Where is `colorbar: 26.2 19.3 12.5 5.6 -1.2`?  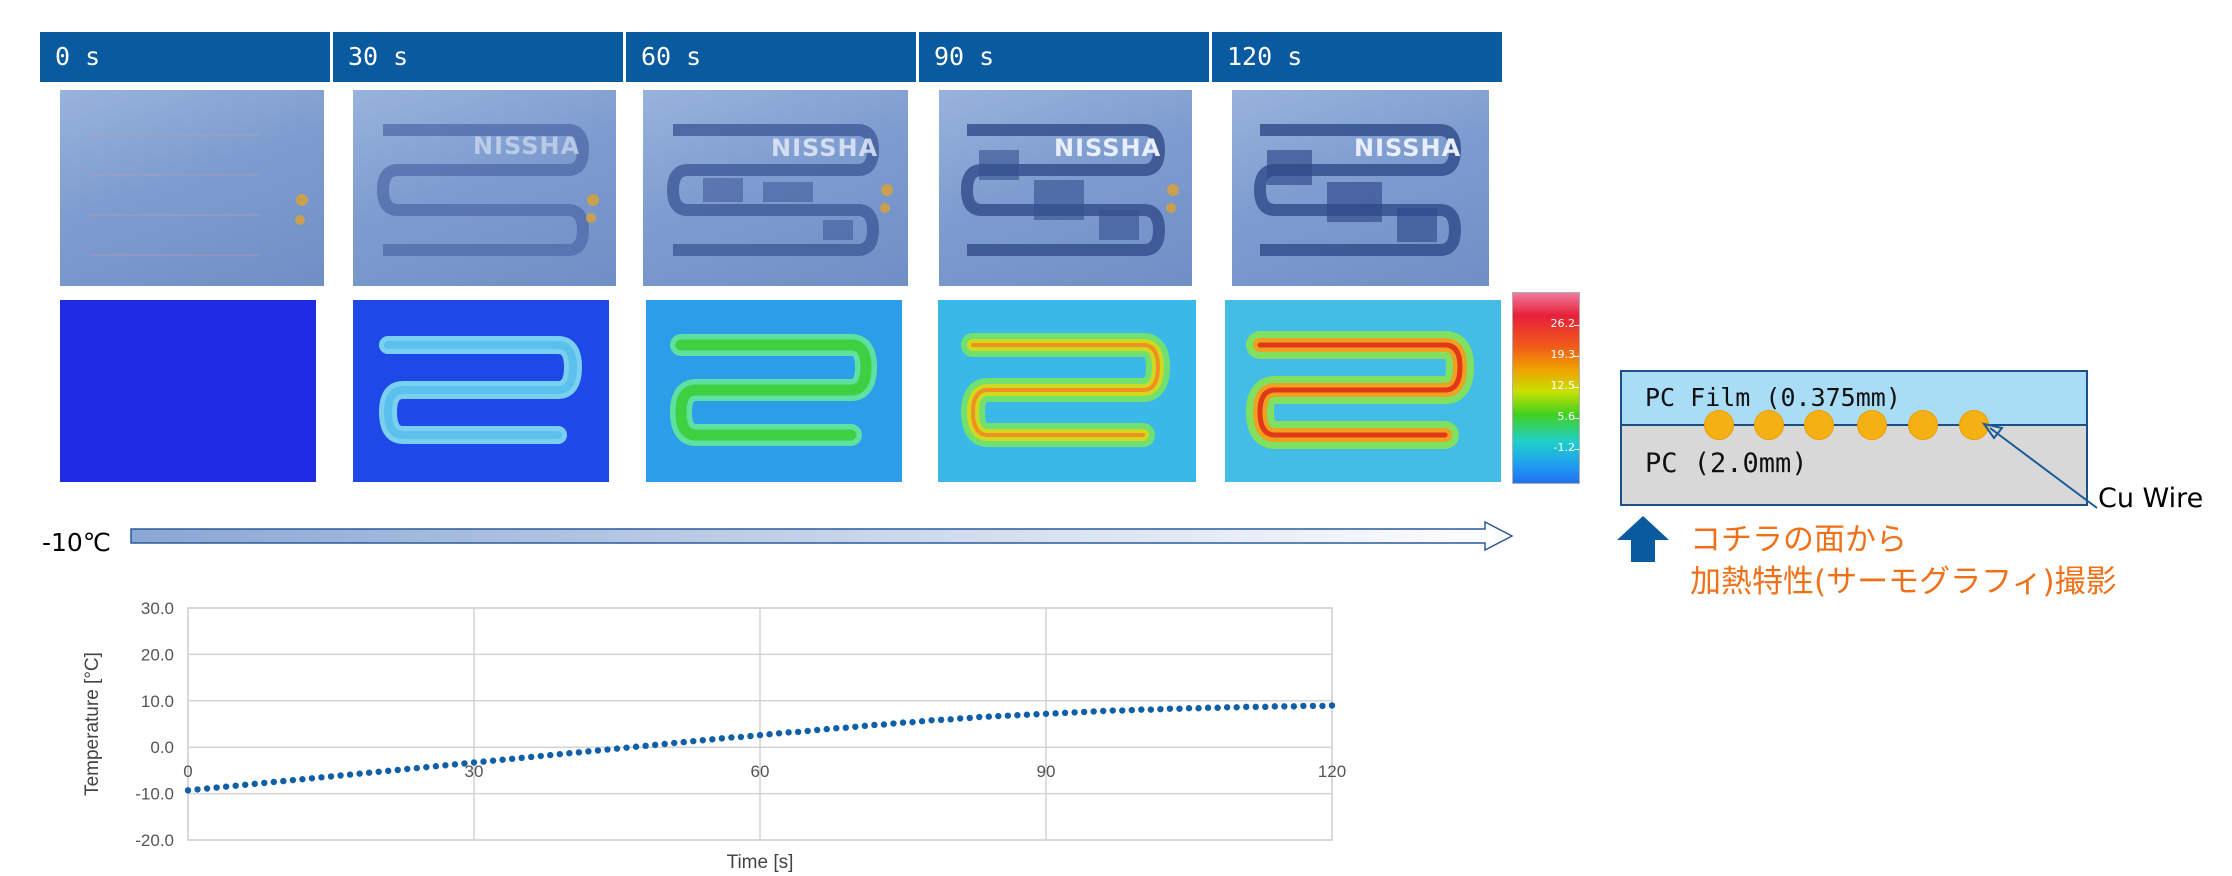
colorbar: 26.2 19.3 12.5 5.6 -1.2 is located at coordinates (1546, 388).